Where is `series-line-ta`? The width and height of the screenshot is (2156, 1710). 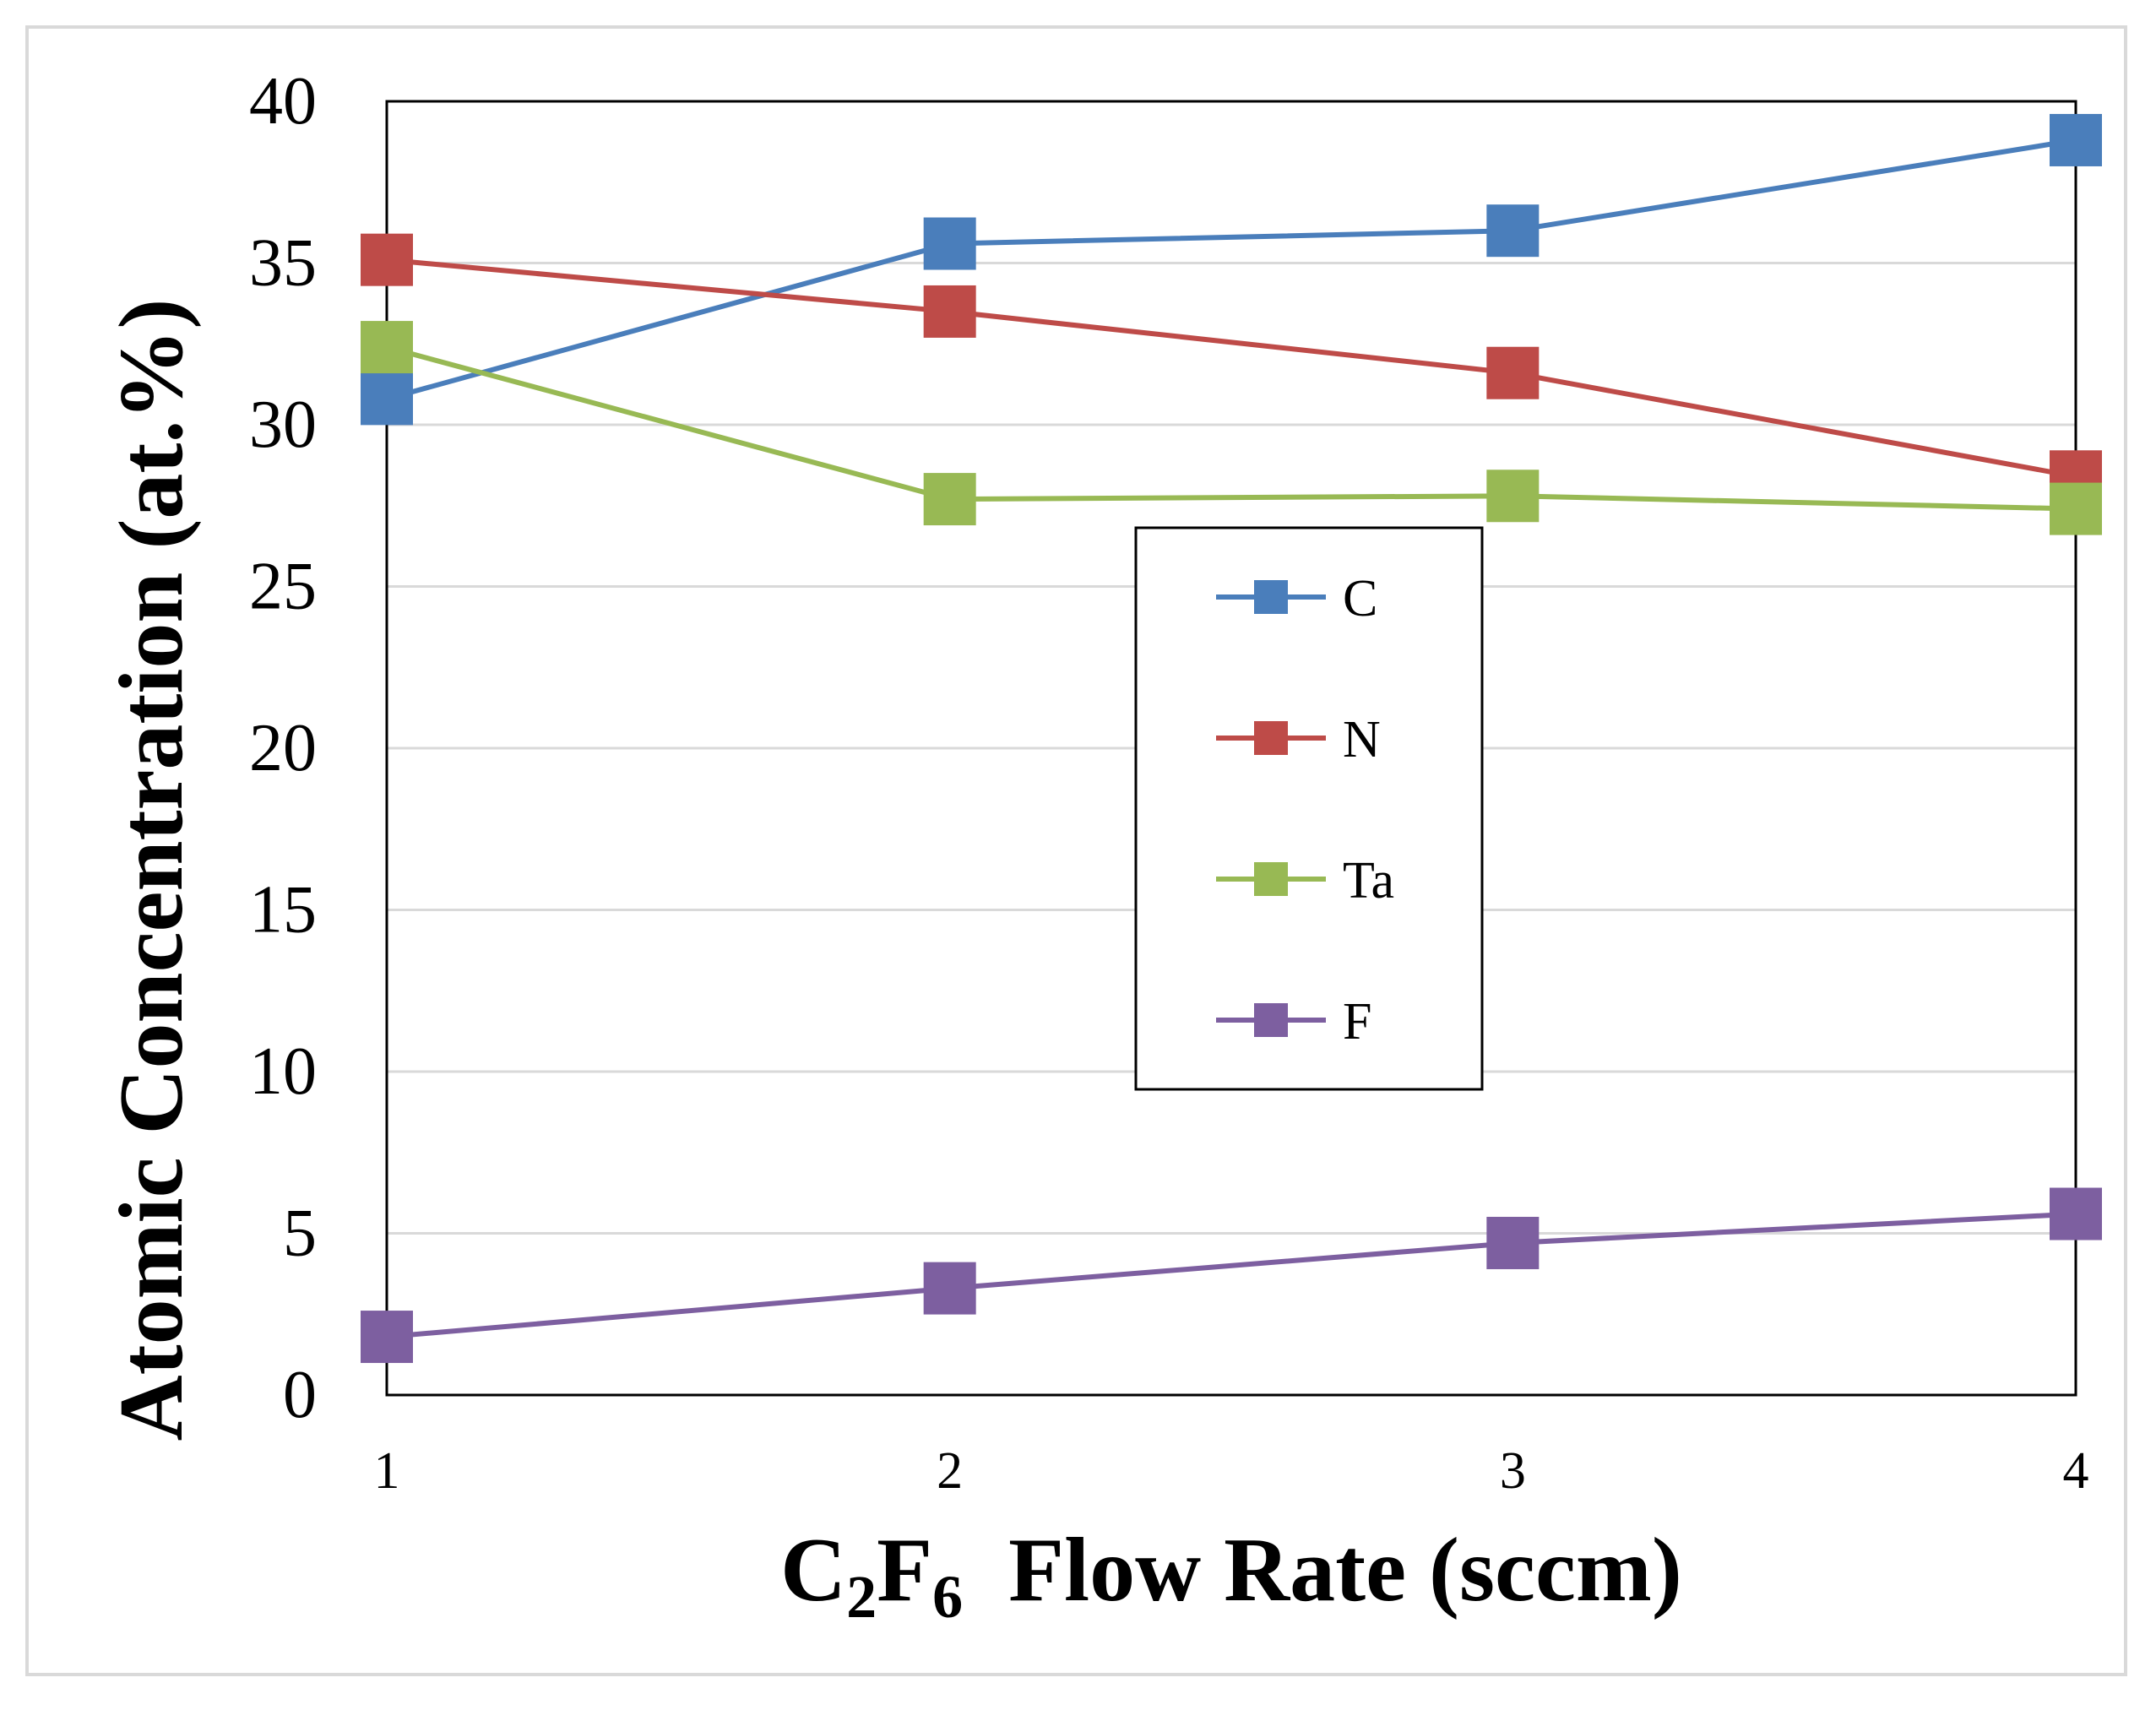 series-line-ta is located at coordinates (1231, 428).